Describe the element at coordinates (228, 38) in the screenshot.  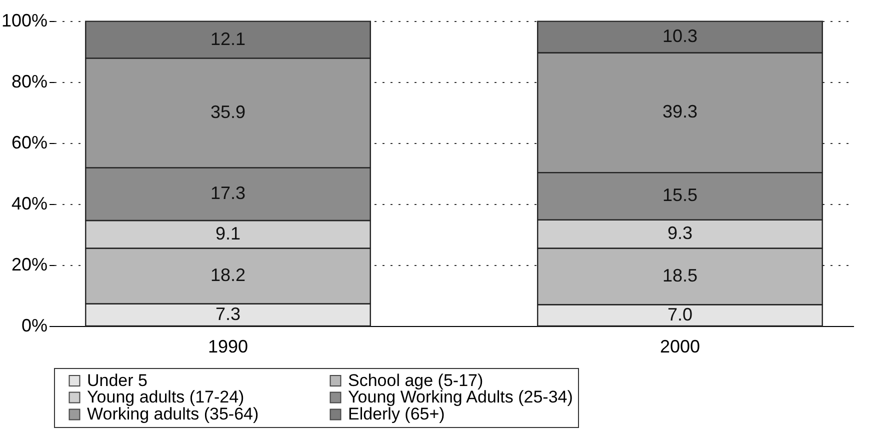
I see `data-label: 12.1` at that location.